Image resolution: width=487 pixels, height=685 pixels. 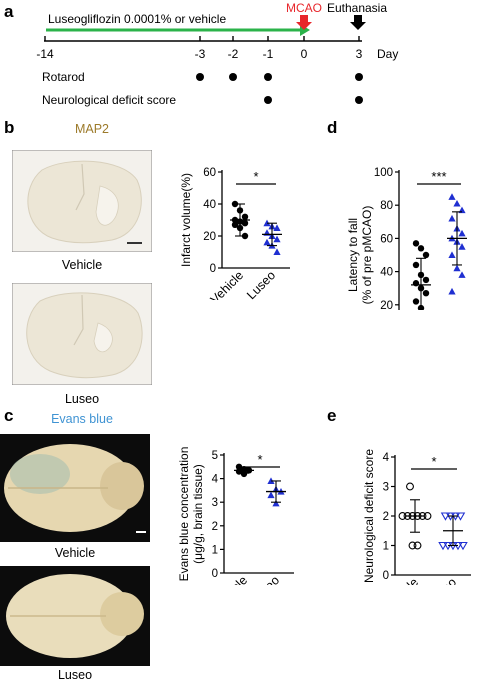 What do you see at coordinates (82, 201) in the screenshot?
I see `map2-vehicle-image` at bounding box center [82, 201].